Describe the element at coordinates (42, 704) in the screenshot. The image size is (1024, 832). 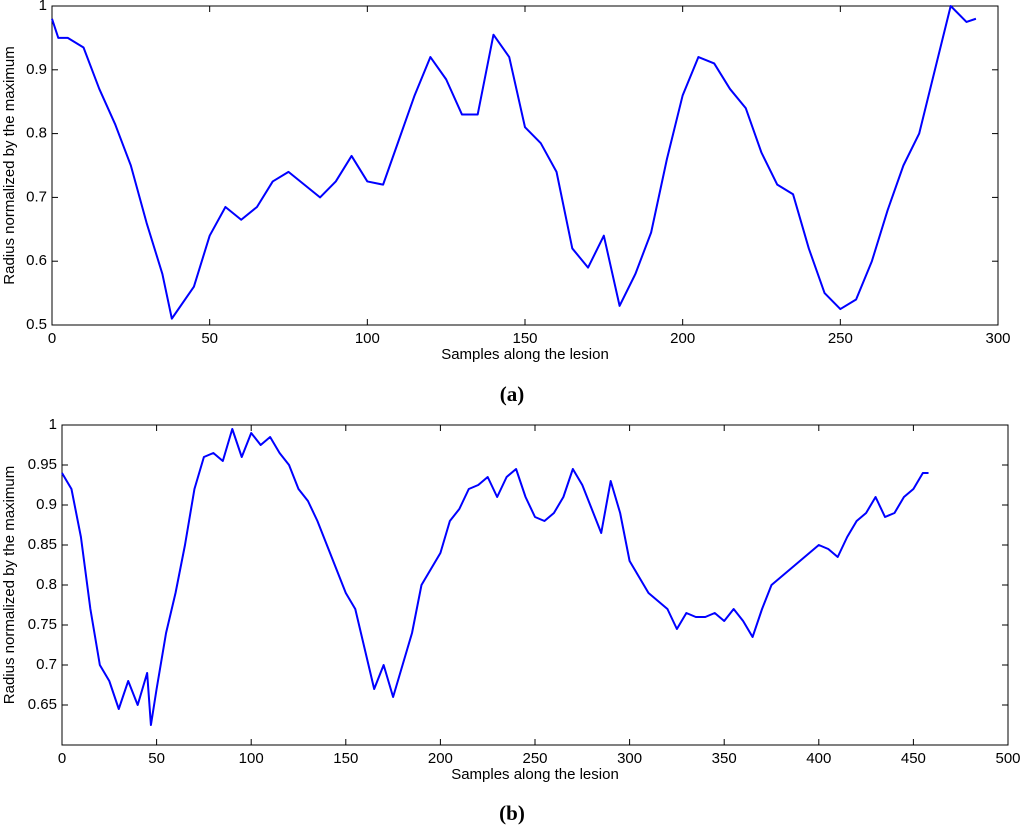
I see `y-tick-label: 0.65` at that location.